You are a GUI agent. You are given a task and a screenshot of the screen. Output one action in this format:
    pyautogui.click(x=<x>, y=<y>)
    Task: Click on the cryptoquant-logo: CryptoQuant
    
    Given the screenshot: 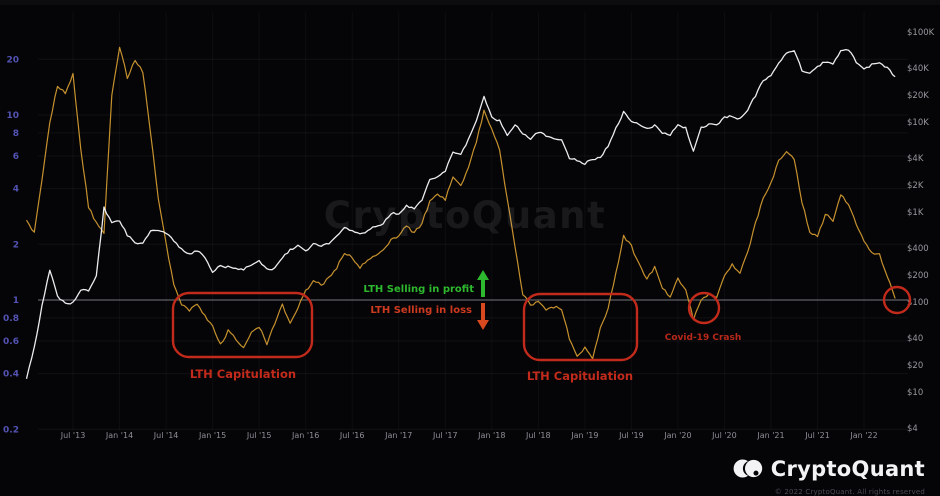 What is the action you would take?
    pyautogui.click(x=829, y=468)
    